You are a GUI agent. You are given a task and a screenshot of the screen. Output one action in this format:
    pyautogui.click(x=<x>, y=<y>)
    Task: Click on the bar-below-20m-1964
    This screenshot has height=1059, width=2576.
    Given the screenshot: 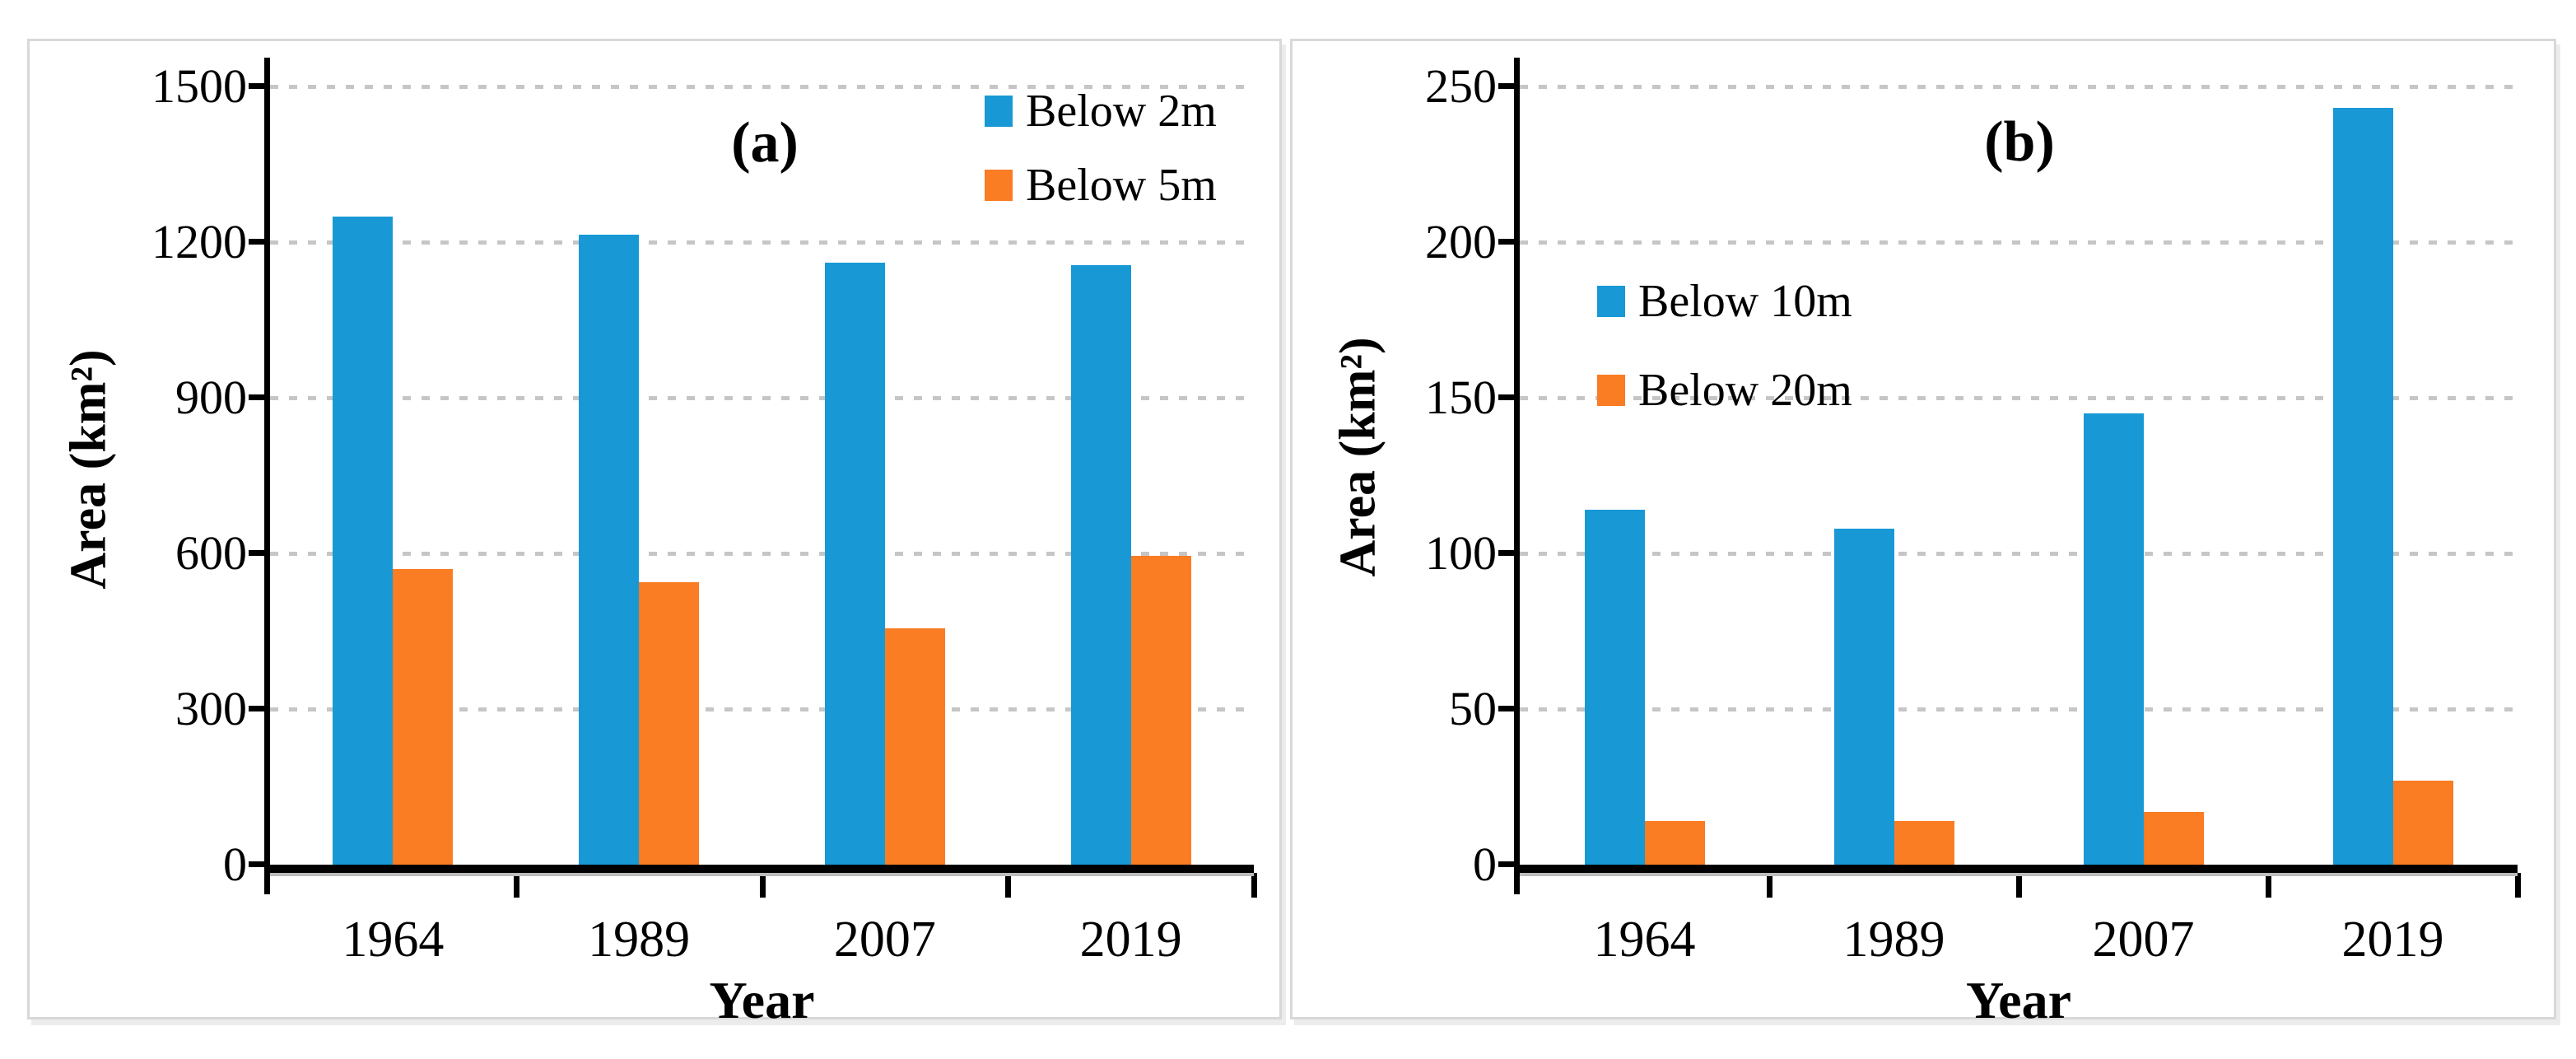 What is the action you would take?
    pyautogui.click(x=1674, y=846)
    